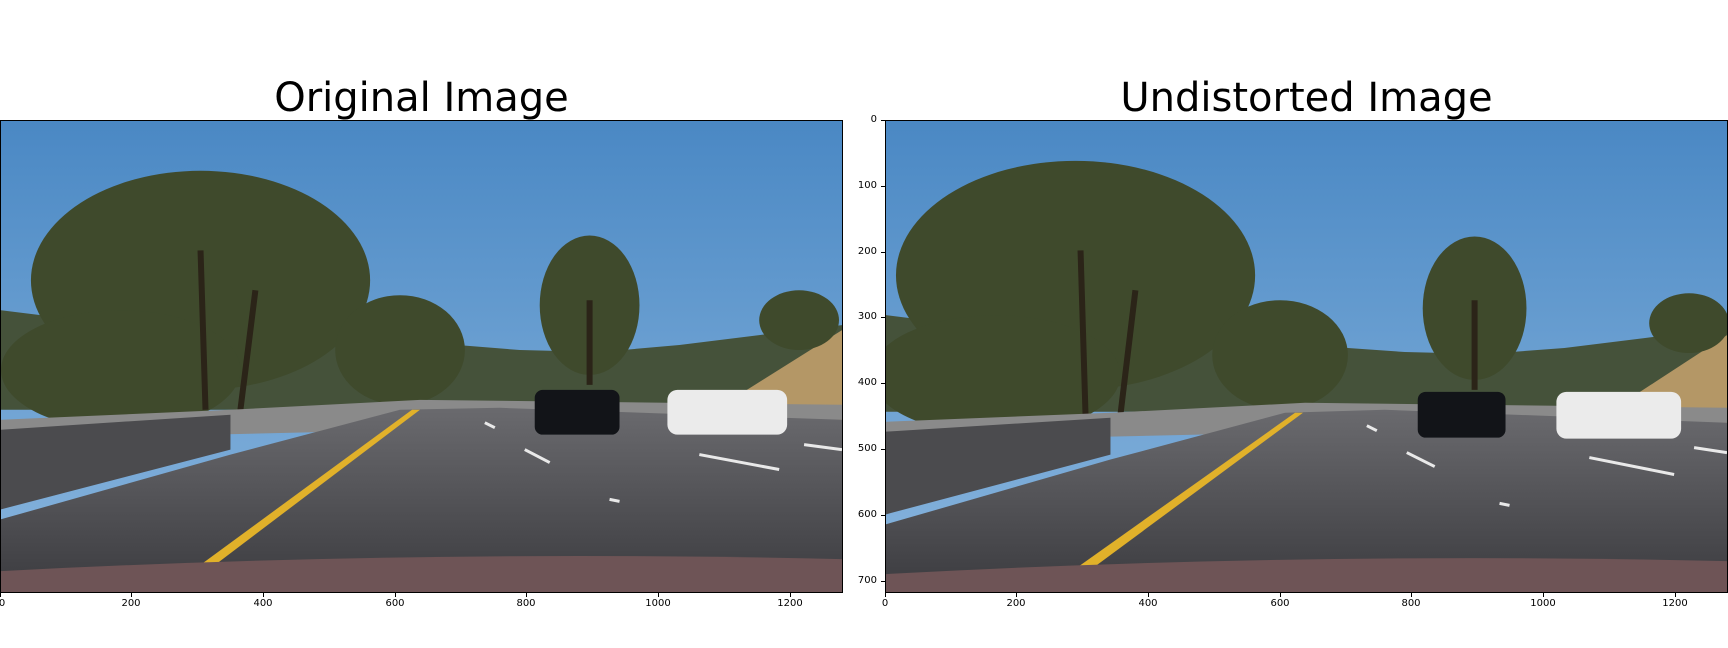  What do you see at coordinates (867, 514) in the screenshot?
I see `right-y-tick-label: 600` at bounding box center [867, 514].